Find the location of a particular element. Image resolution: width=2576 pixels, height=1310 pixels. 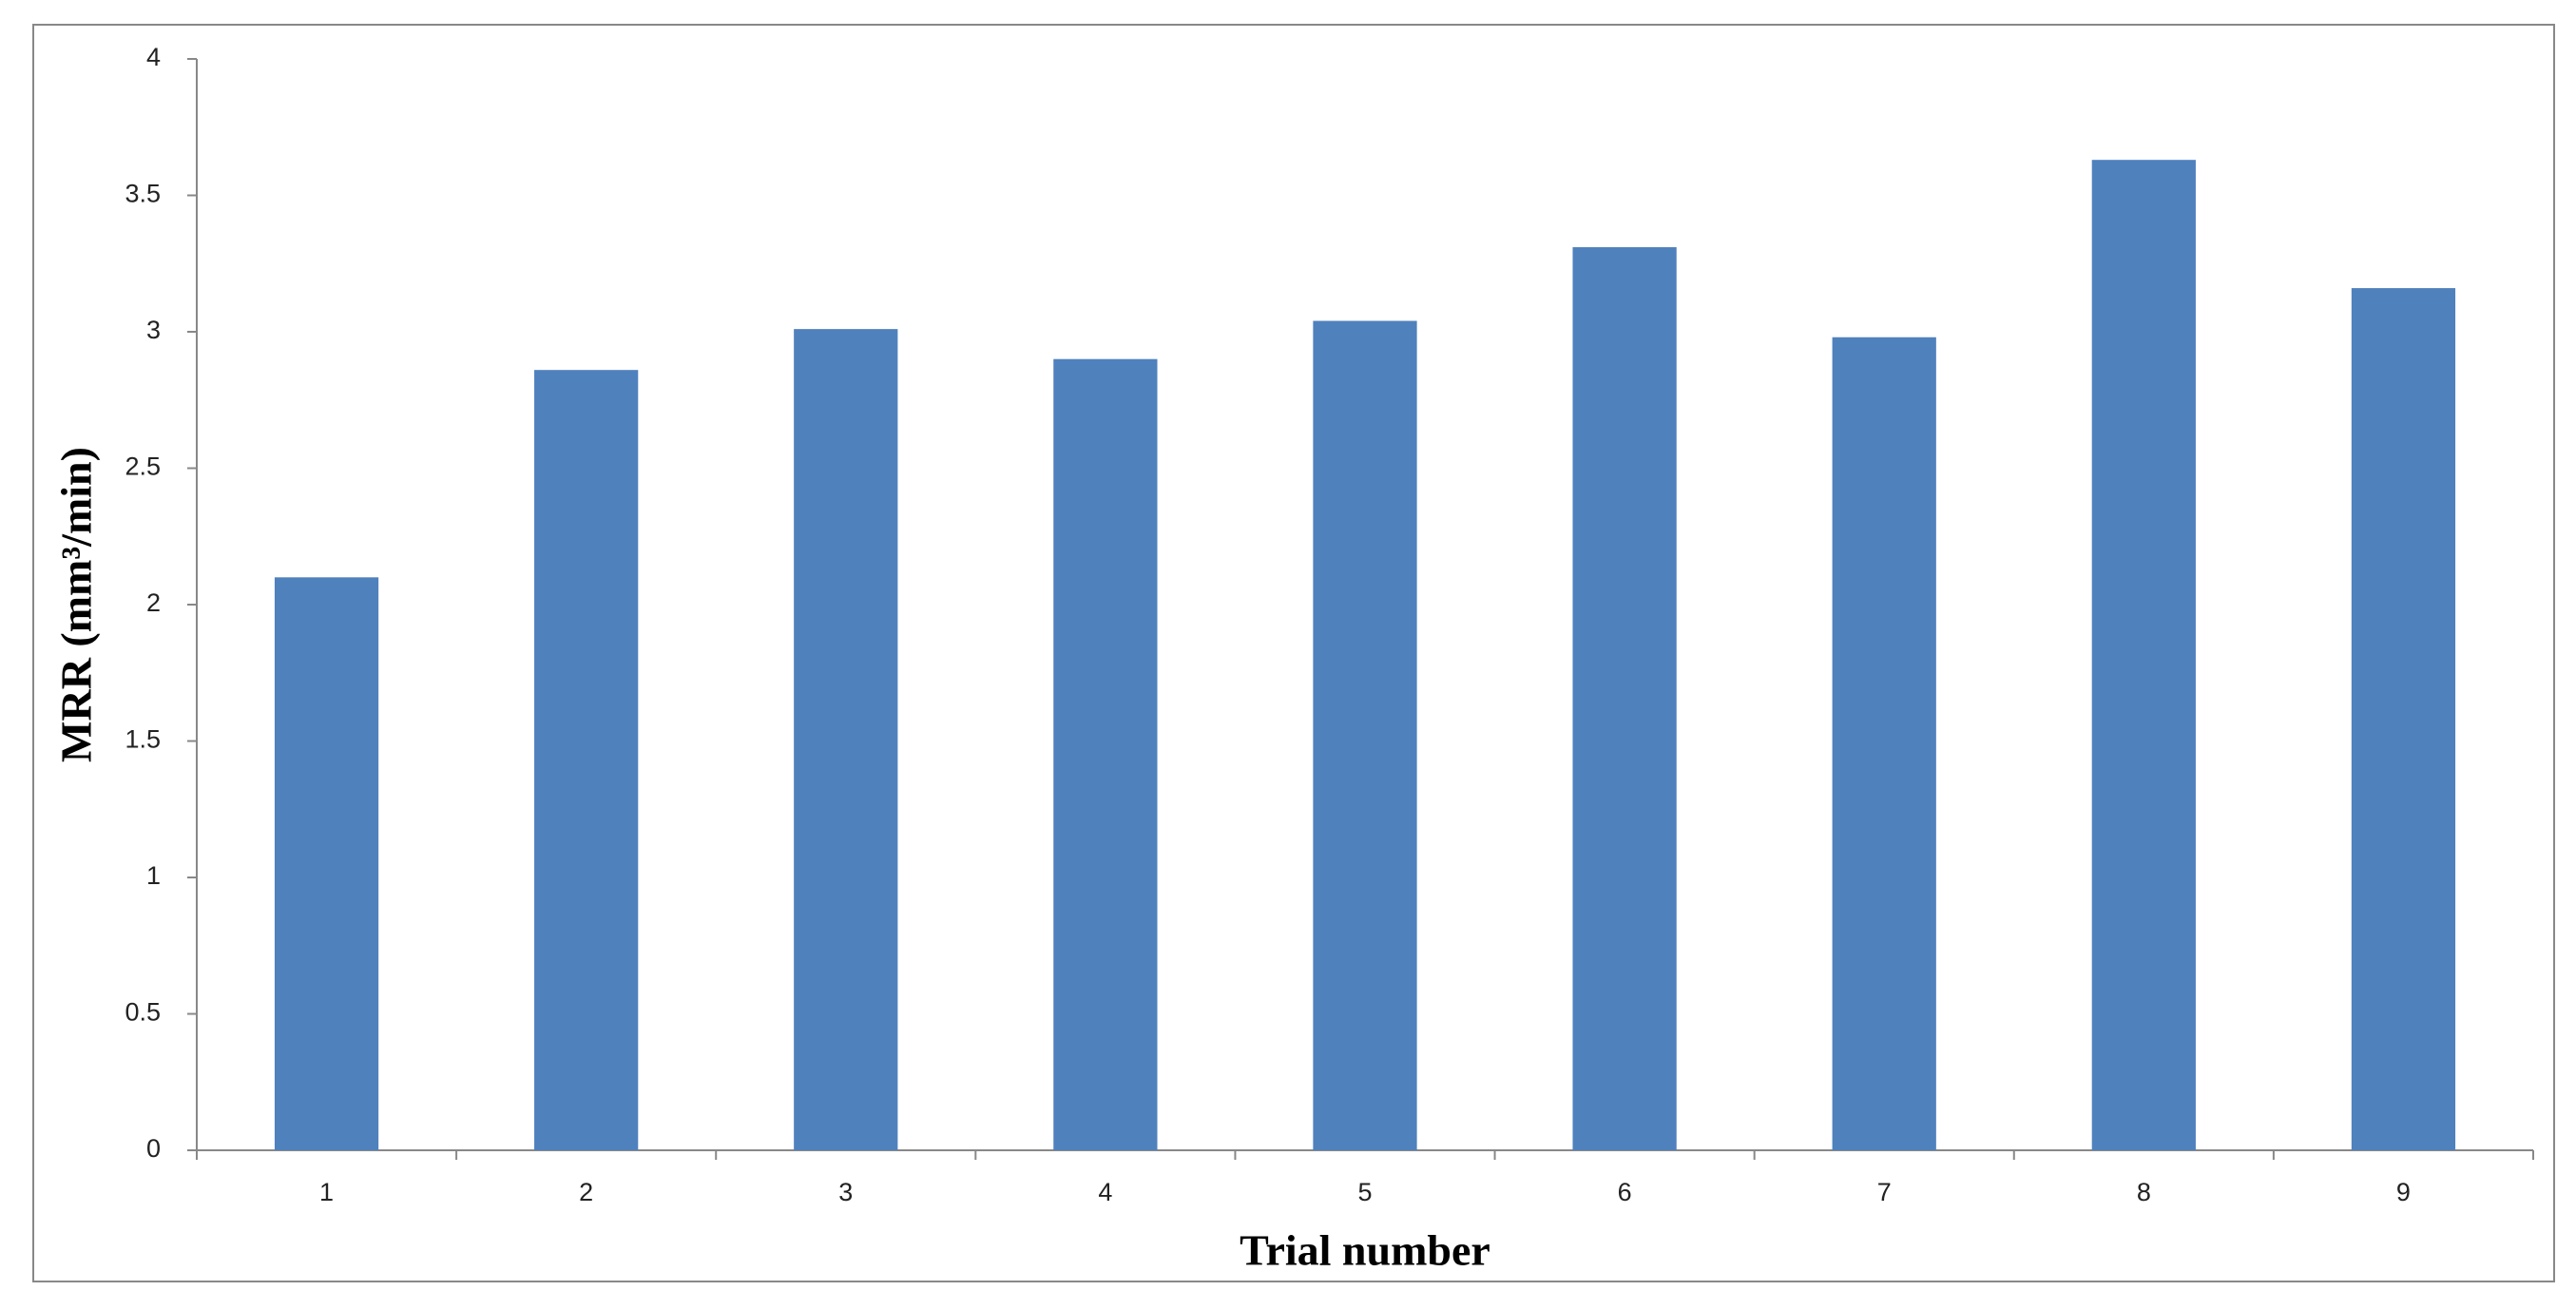

x-axis-title: Trial number is located at coordinates (1365, 1250).